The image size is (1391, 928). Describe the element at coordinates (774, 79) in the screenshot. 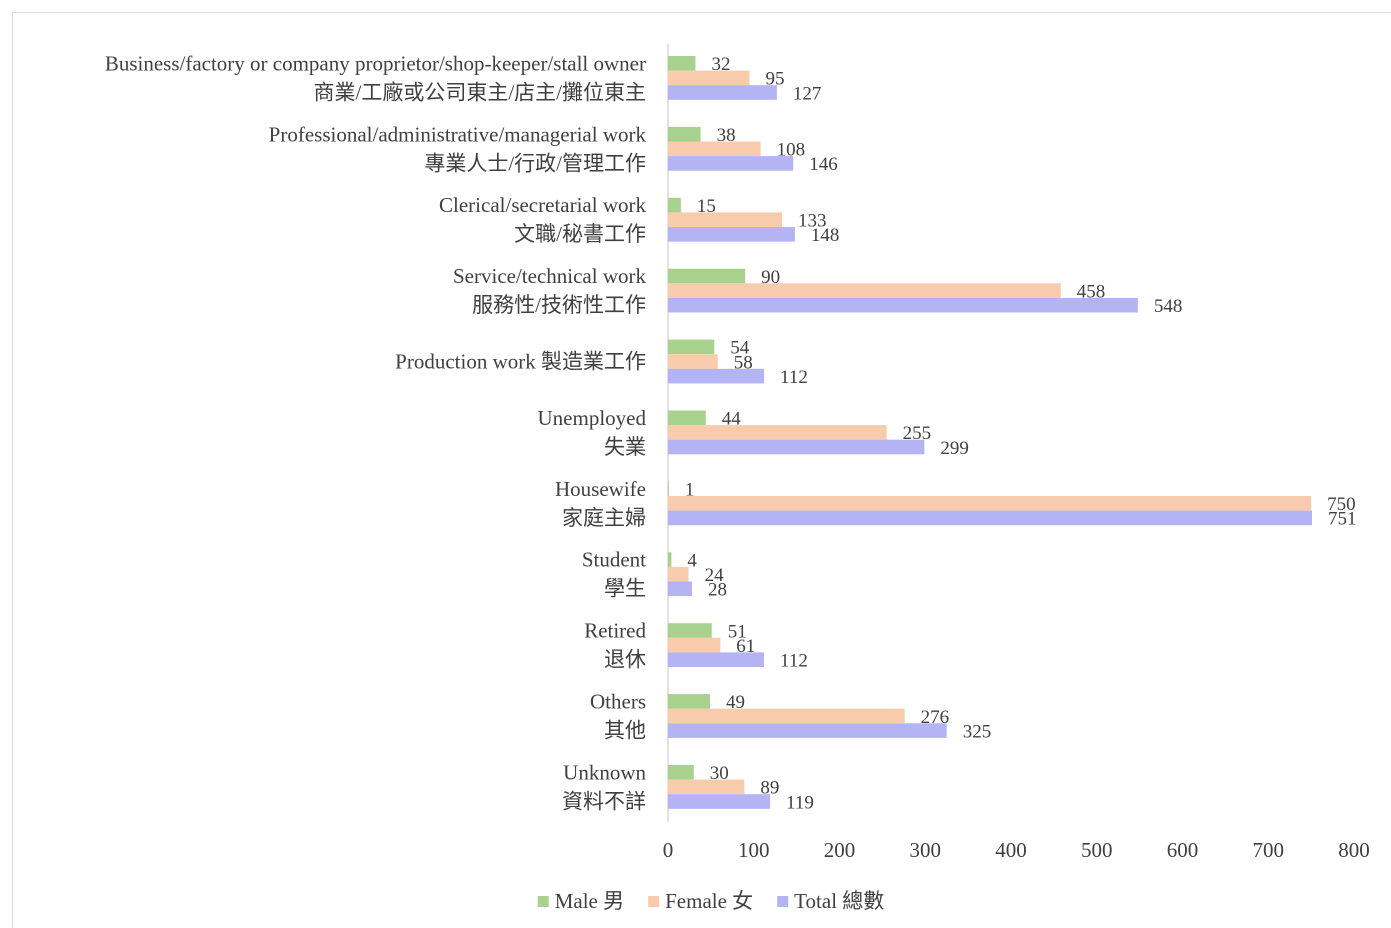

I see `data-label: 95` at that location.